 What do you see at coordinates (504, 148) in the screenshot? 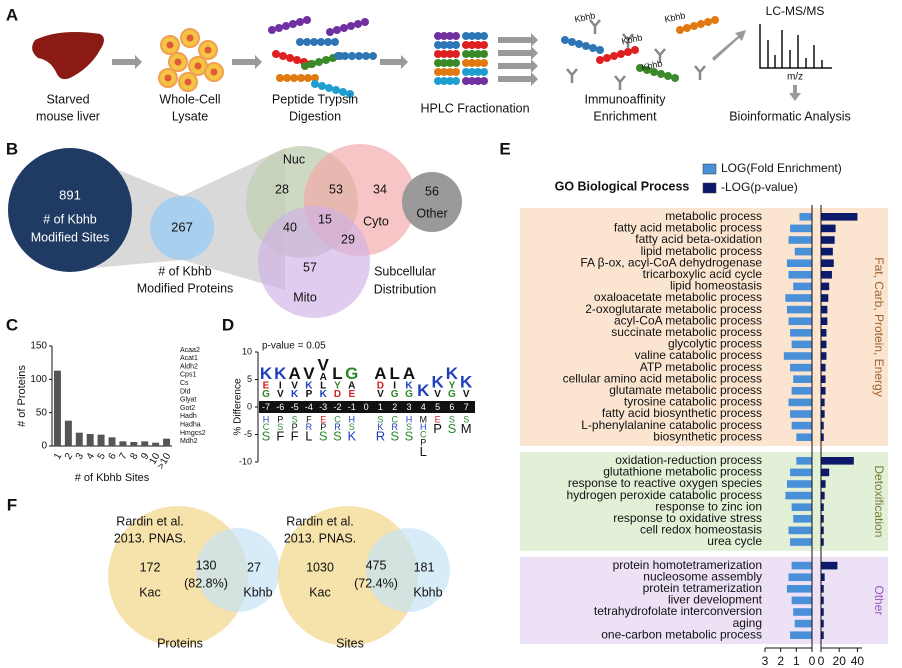
I see `panel-letter: E` at bounding box center [504, 148].